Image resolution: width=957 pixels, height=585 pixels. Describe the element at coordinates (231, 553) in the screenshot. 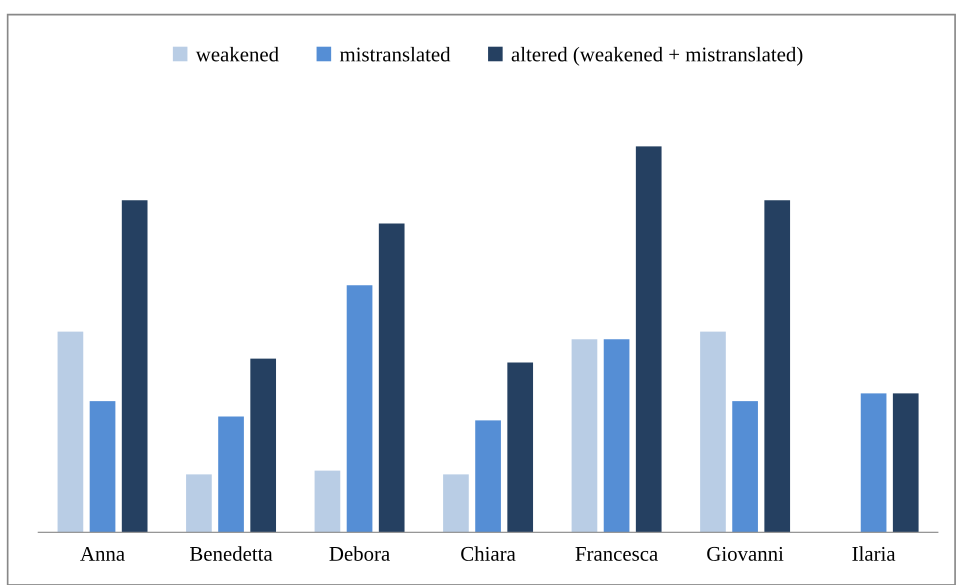

I see `x-tick-label: Benedetta` at that location.